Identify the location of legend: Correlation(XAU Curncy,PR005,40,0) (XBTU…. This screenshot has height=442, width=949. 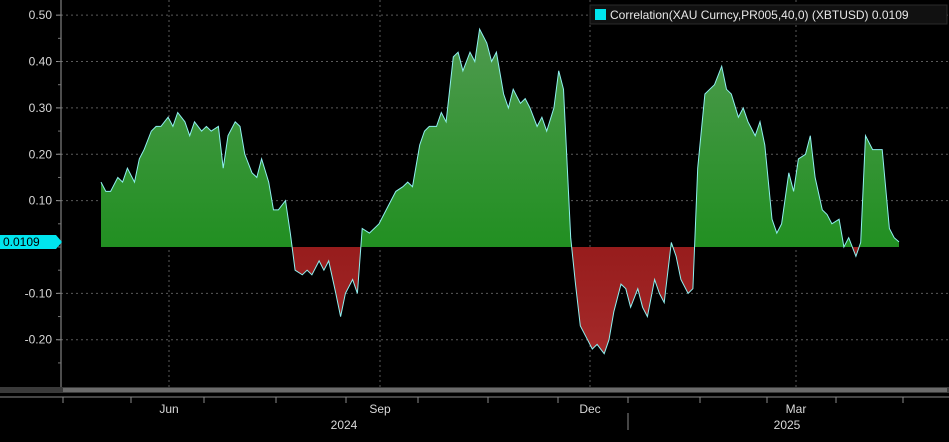
(768, 14).